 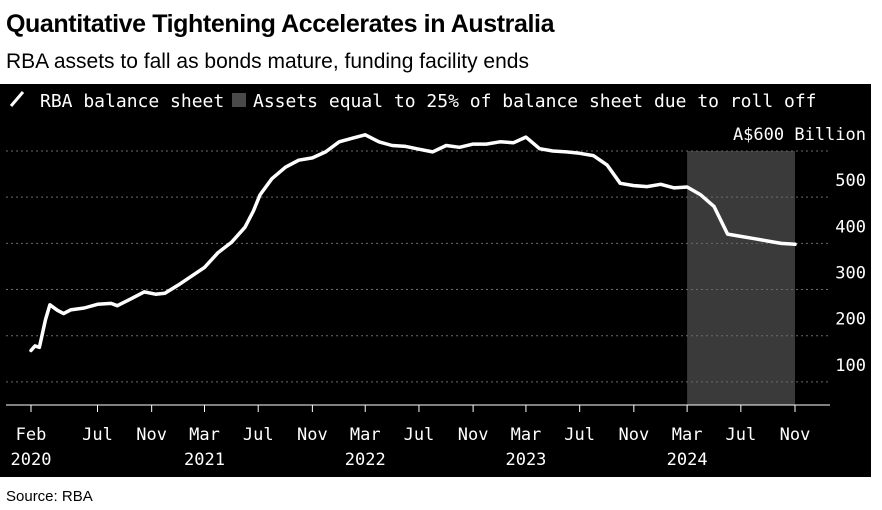 What do you see at coordinates (258, 435) in the screenshot?
I see `x-tick-label-2021-07: Jul` at bounding box center [258, 435].